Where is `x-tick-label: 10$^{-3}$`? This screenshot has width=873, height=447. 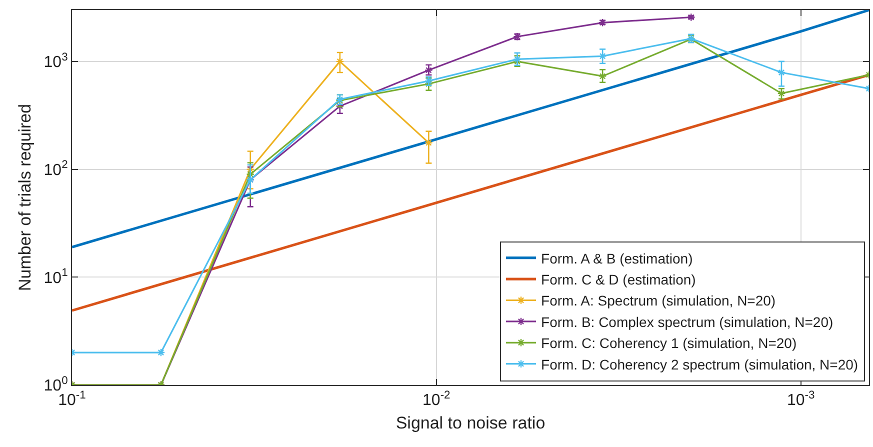
x-tick-label: 10$^{-3}$ is located at coordinates (800, 399).